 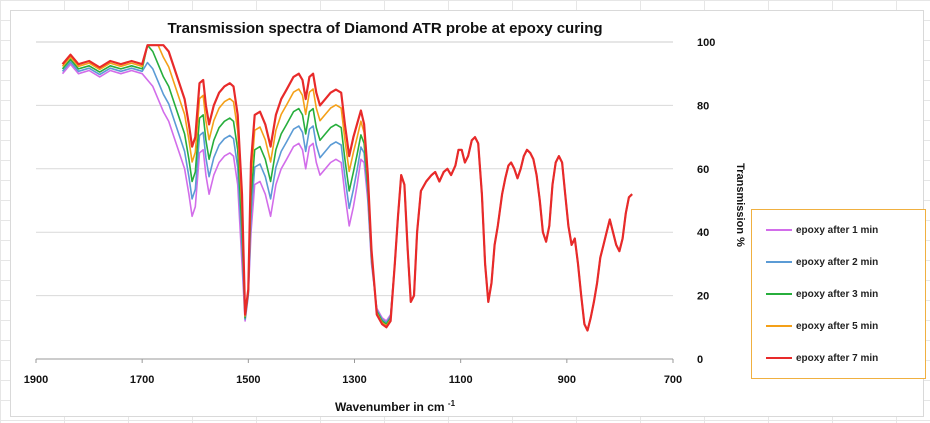 What do you see at coordinates (837, 230) in the screenshot?
I see `legend-label-1: epoxy after 1 min` at bounding box center [837, 230].